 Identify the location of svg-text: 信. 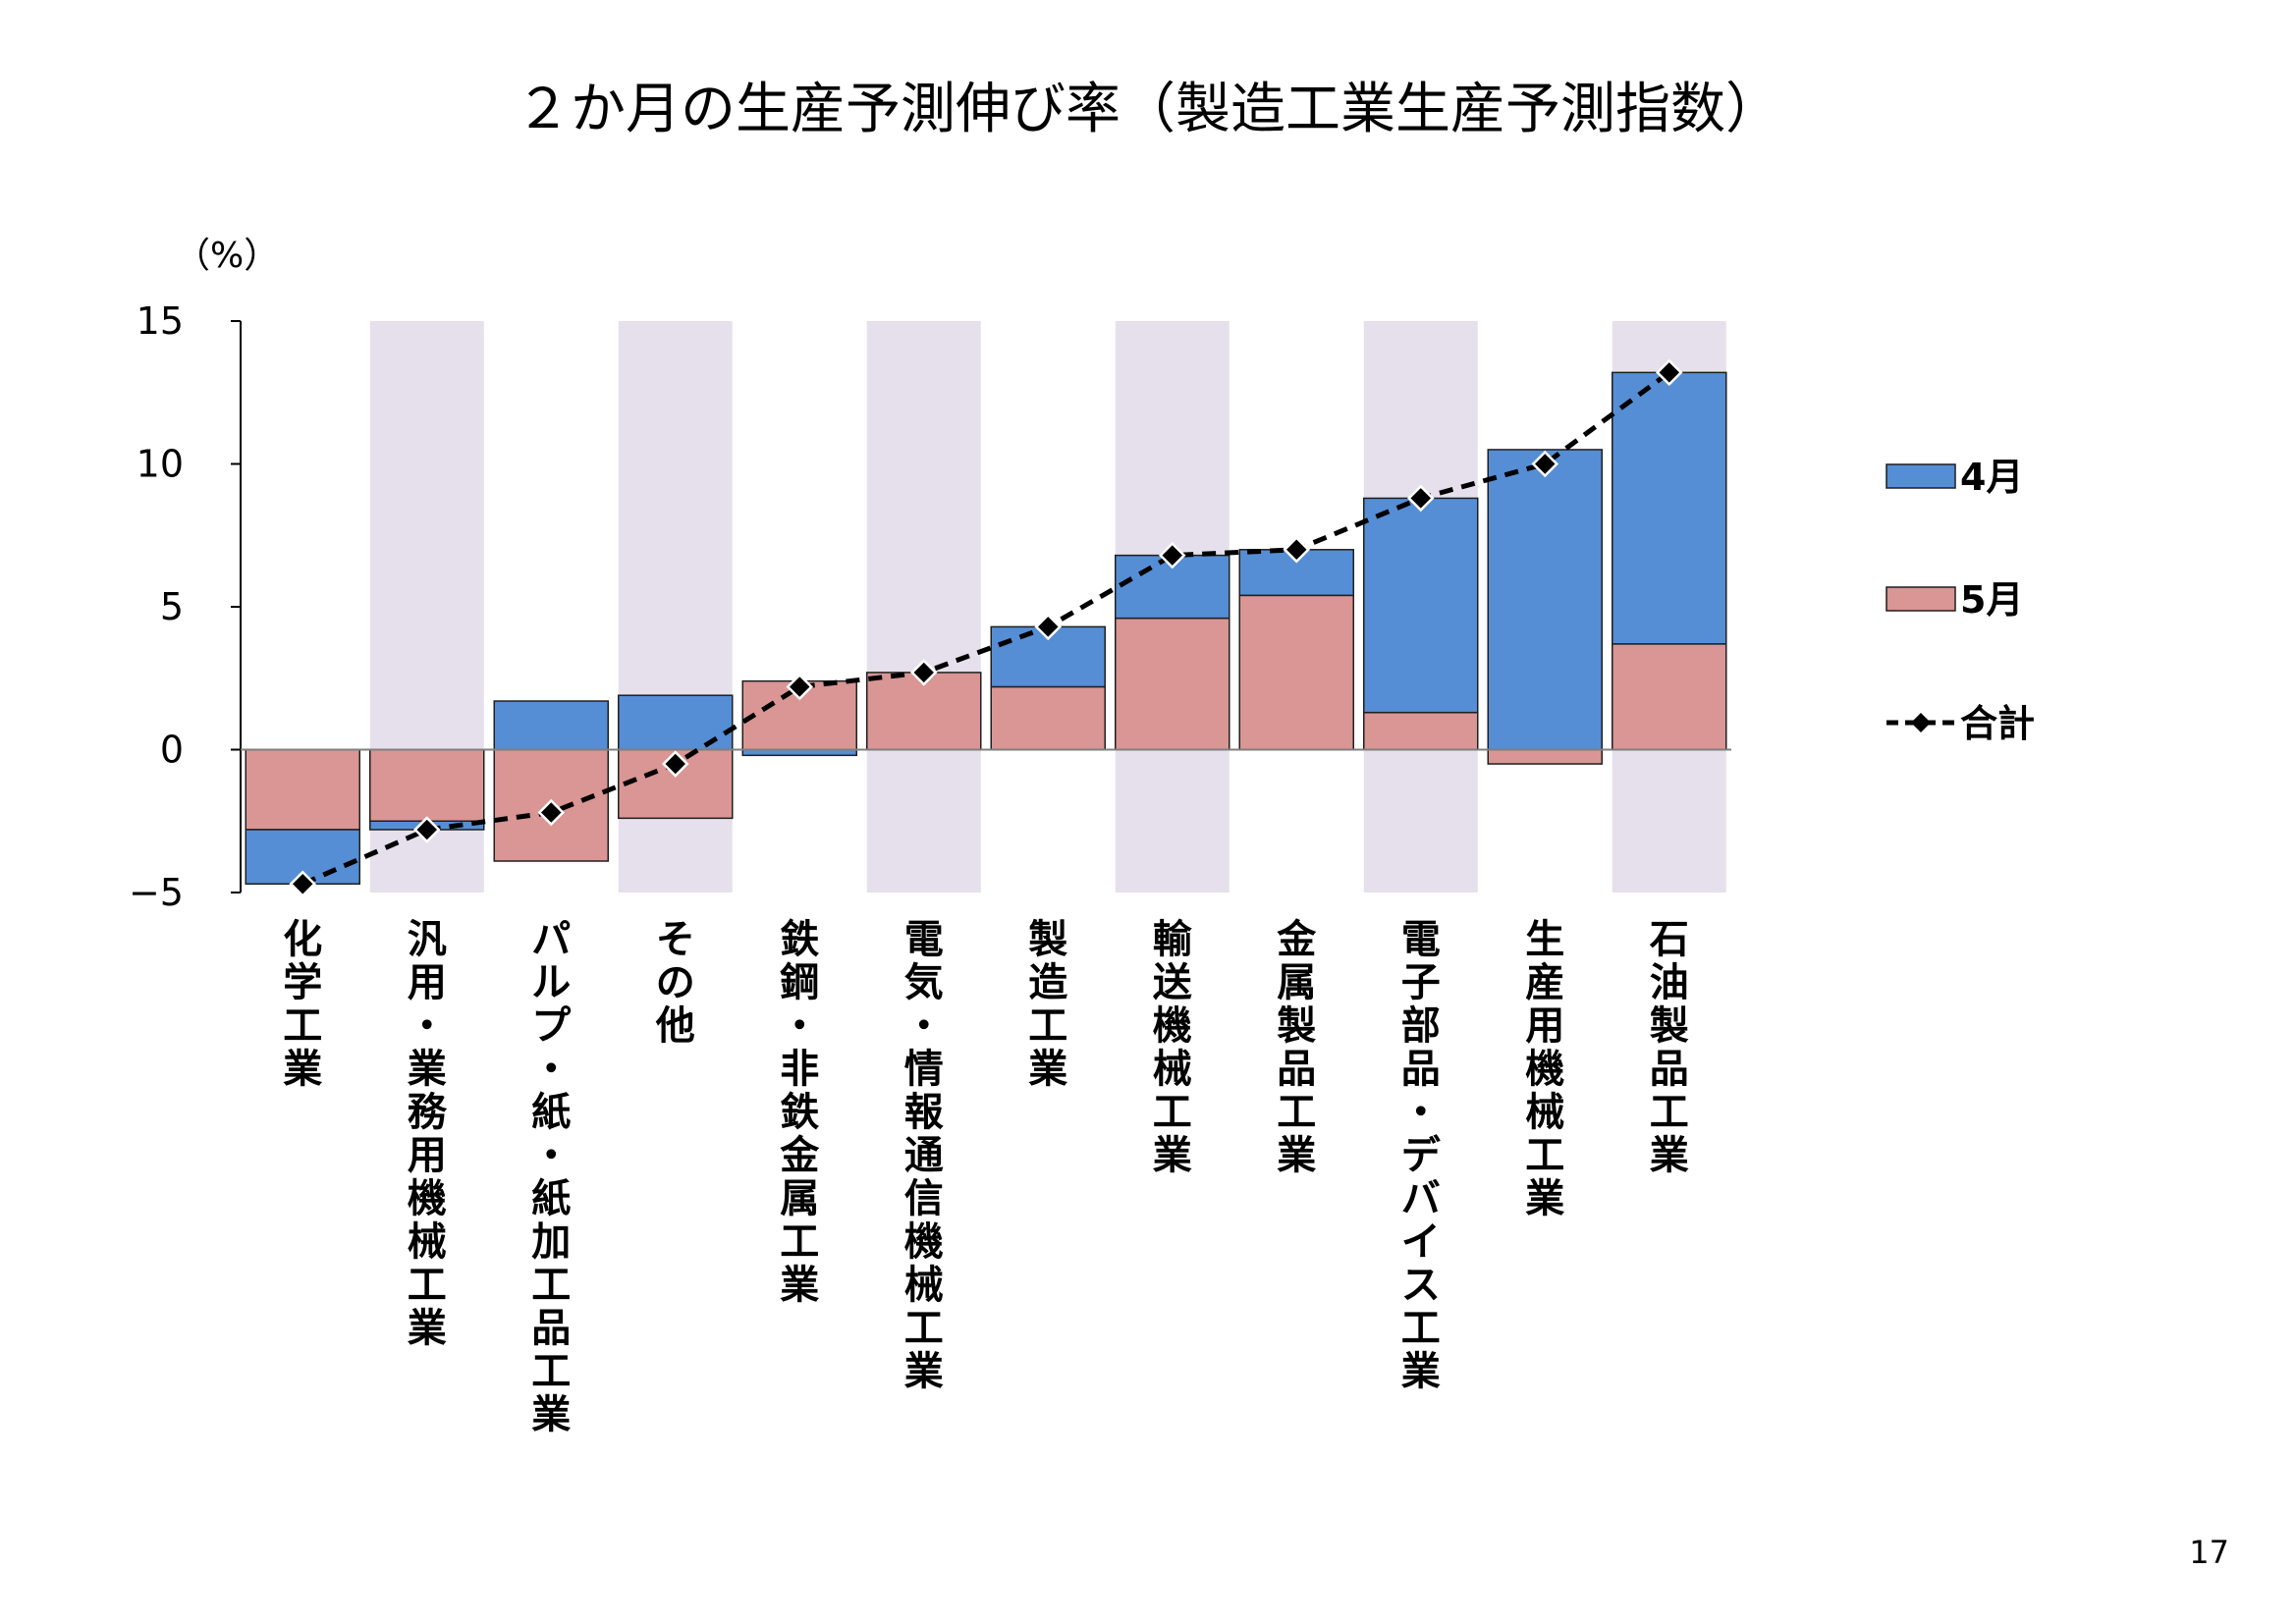
(924, 1198).